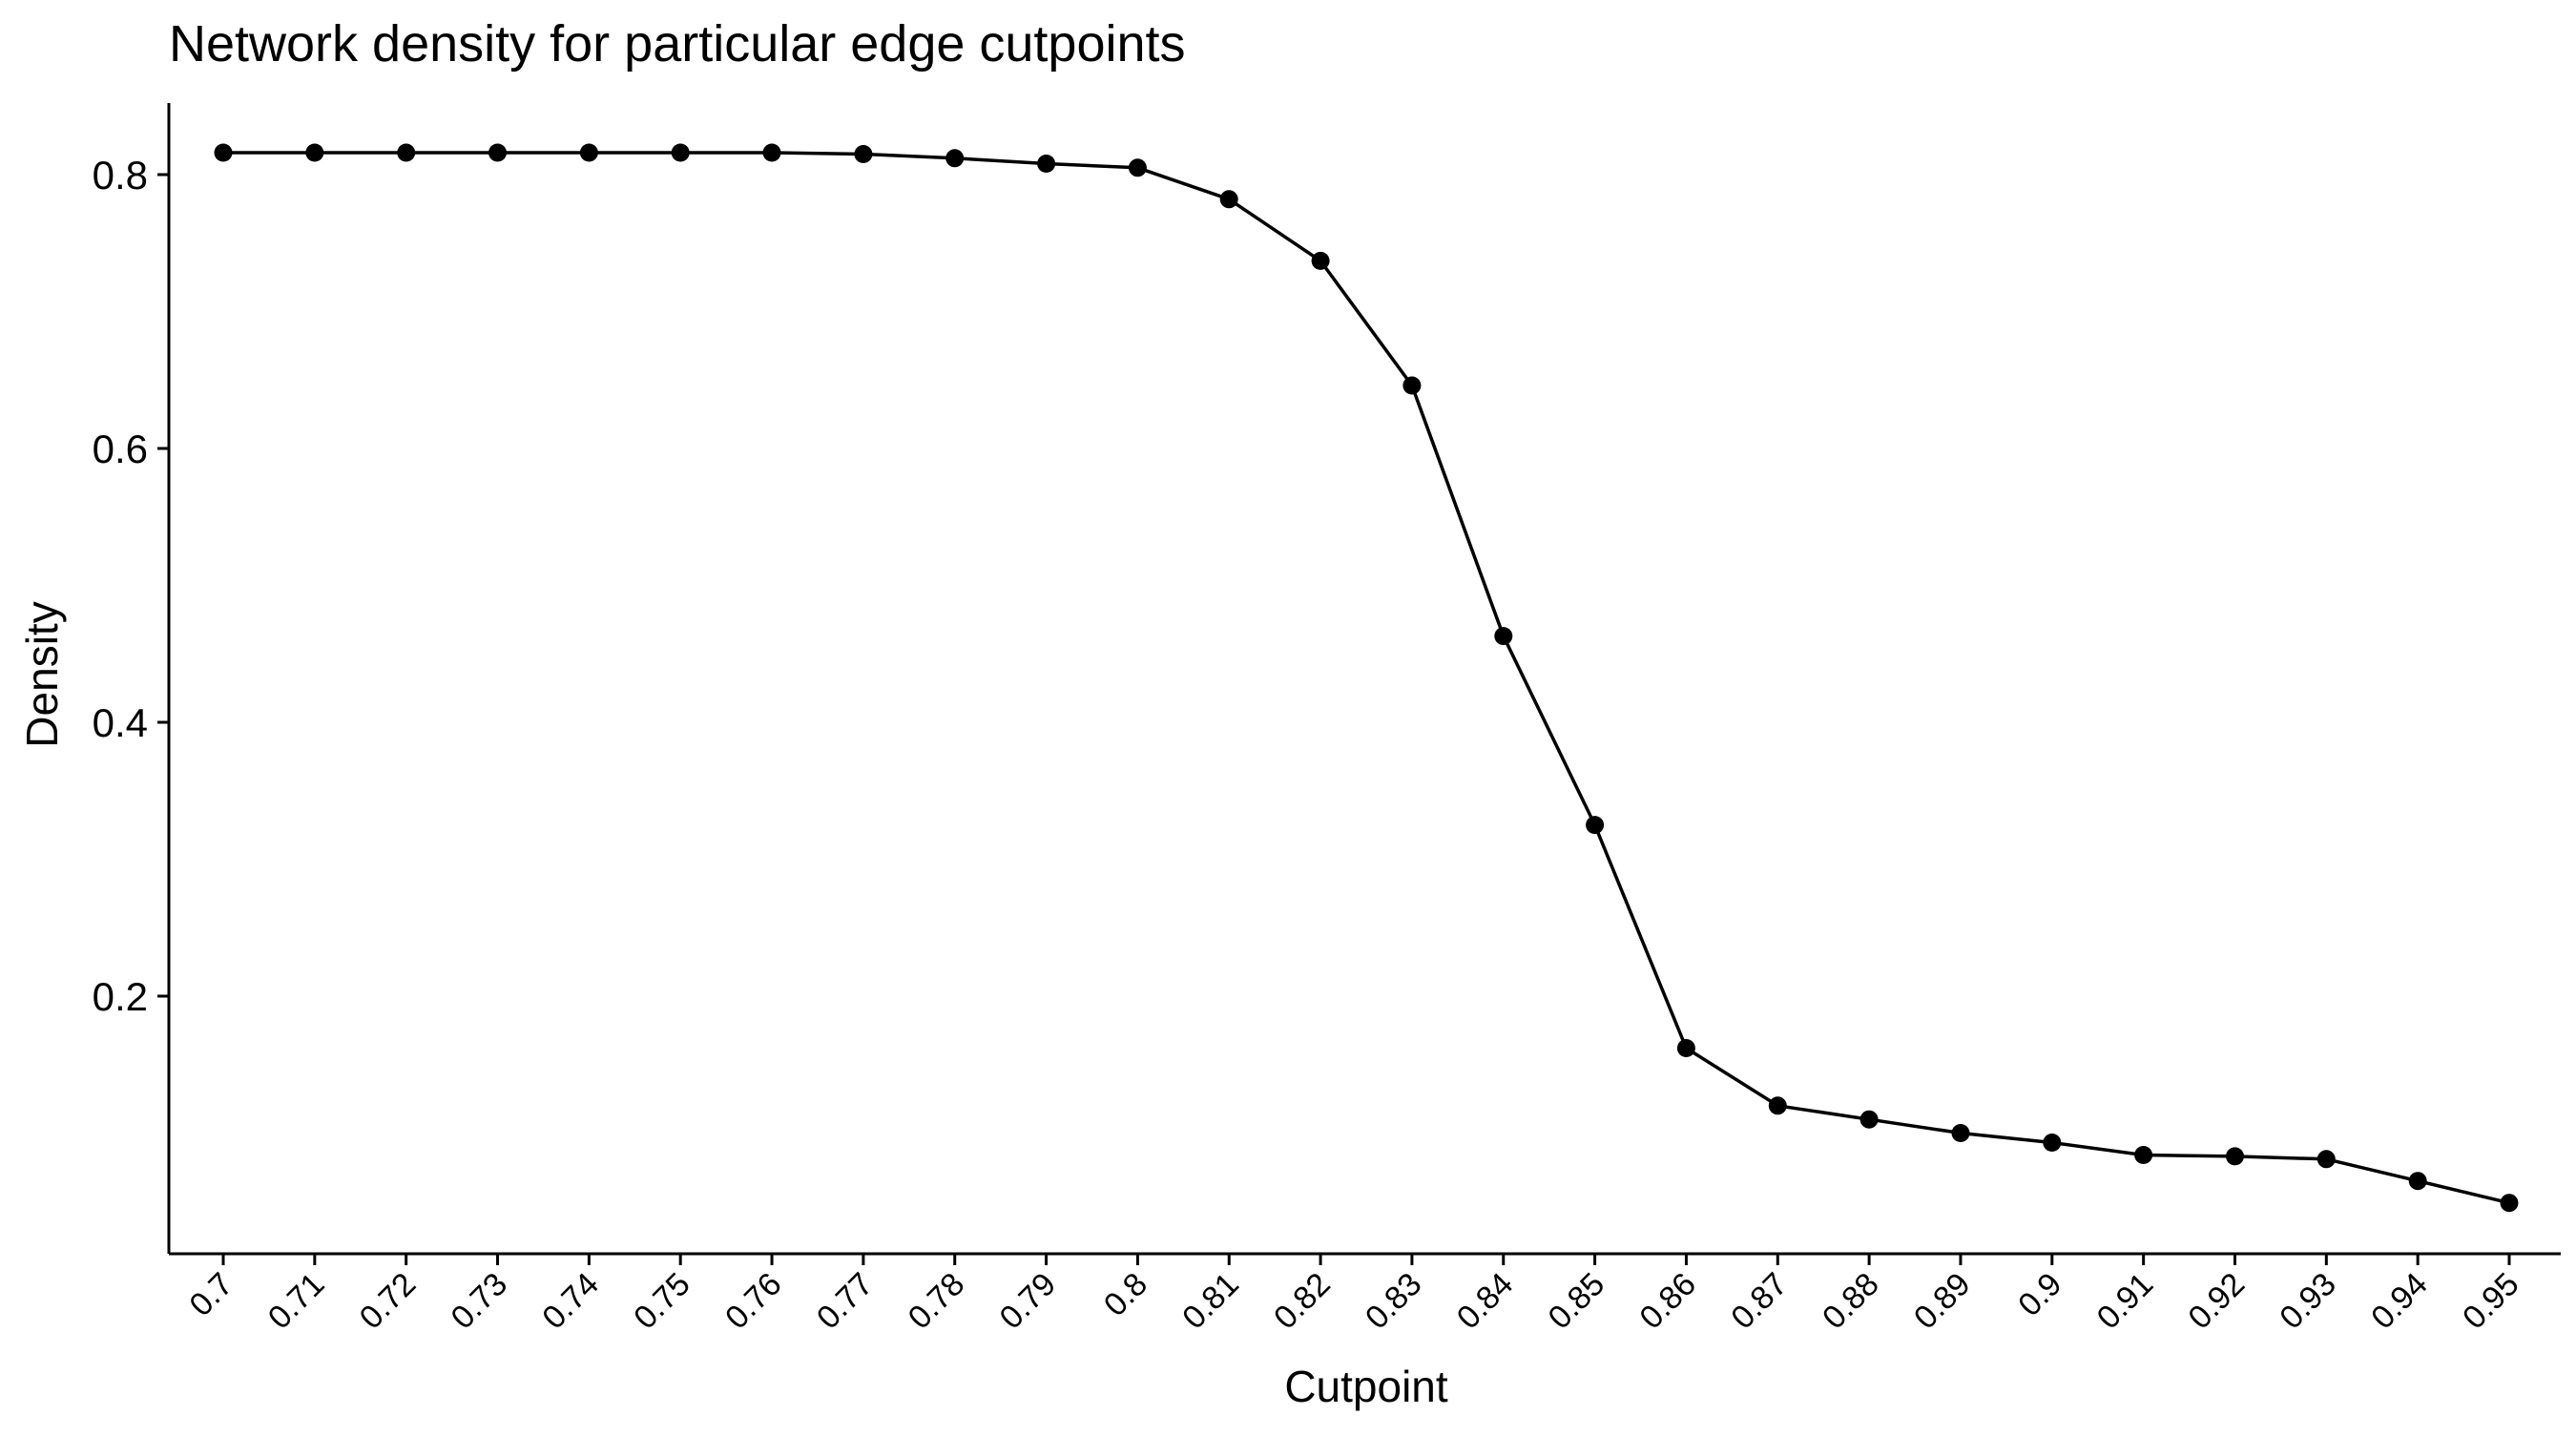  I want to click on x-tick-label: 0.93, so click(2308, 1301).